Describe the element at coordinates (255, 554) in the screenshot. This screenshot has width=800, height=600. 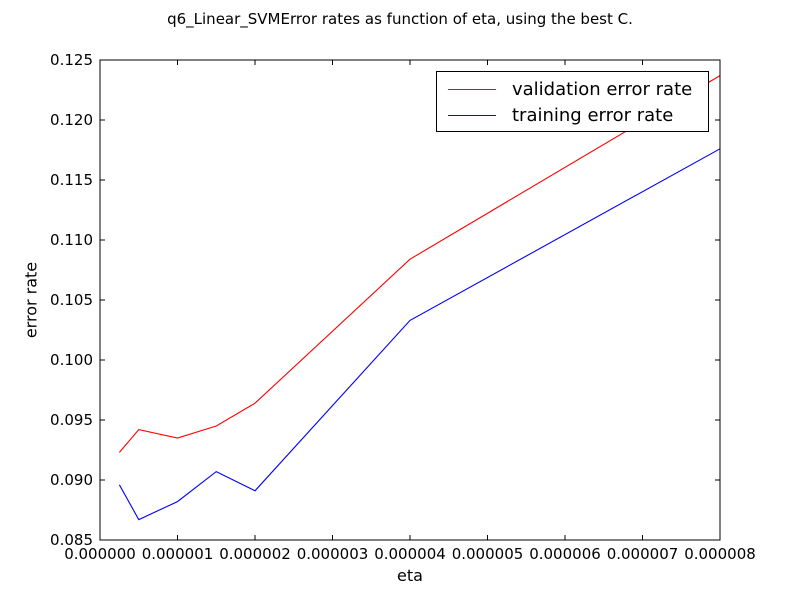
I see `x-tick-label: 0.000002` at that location.